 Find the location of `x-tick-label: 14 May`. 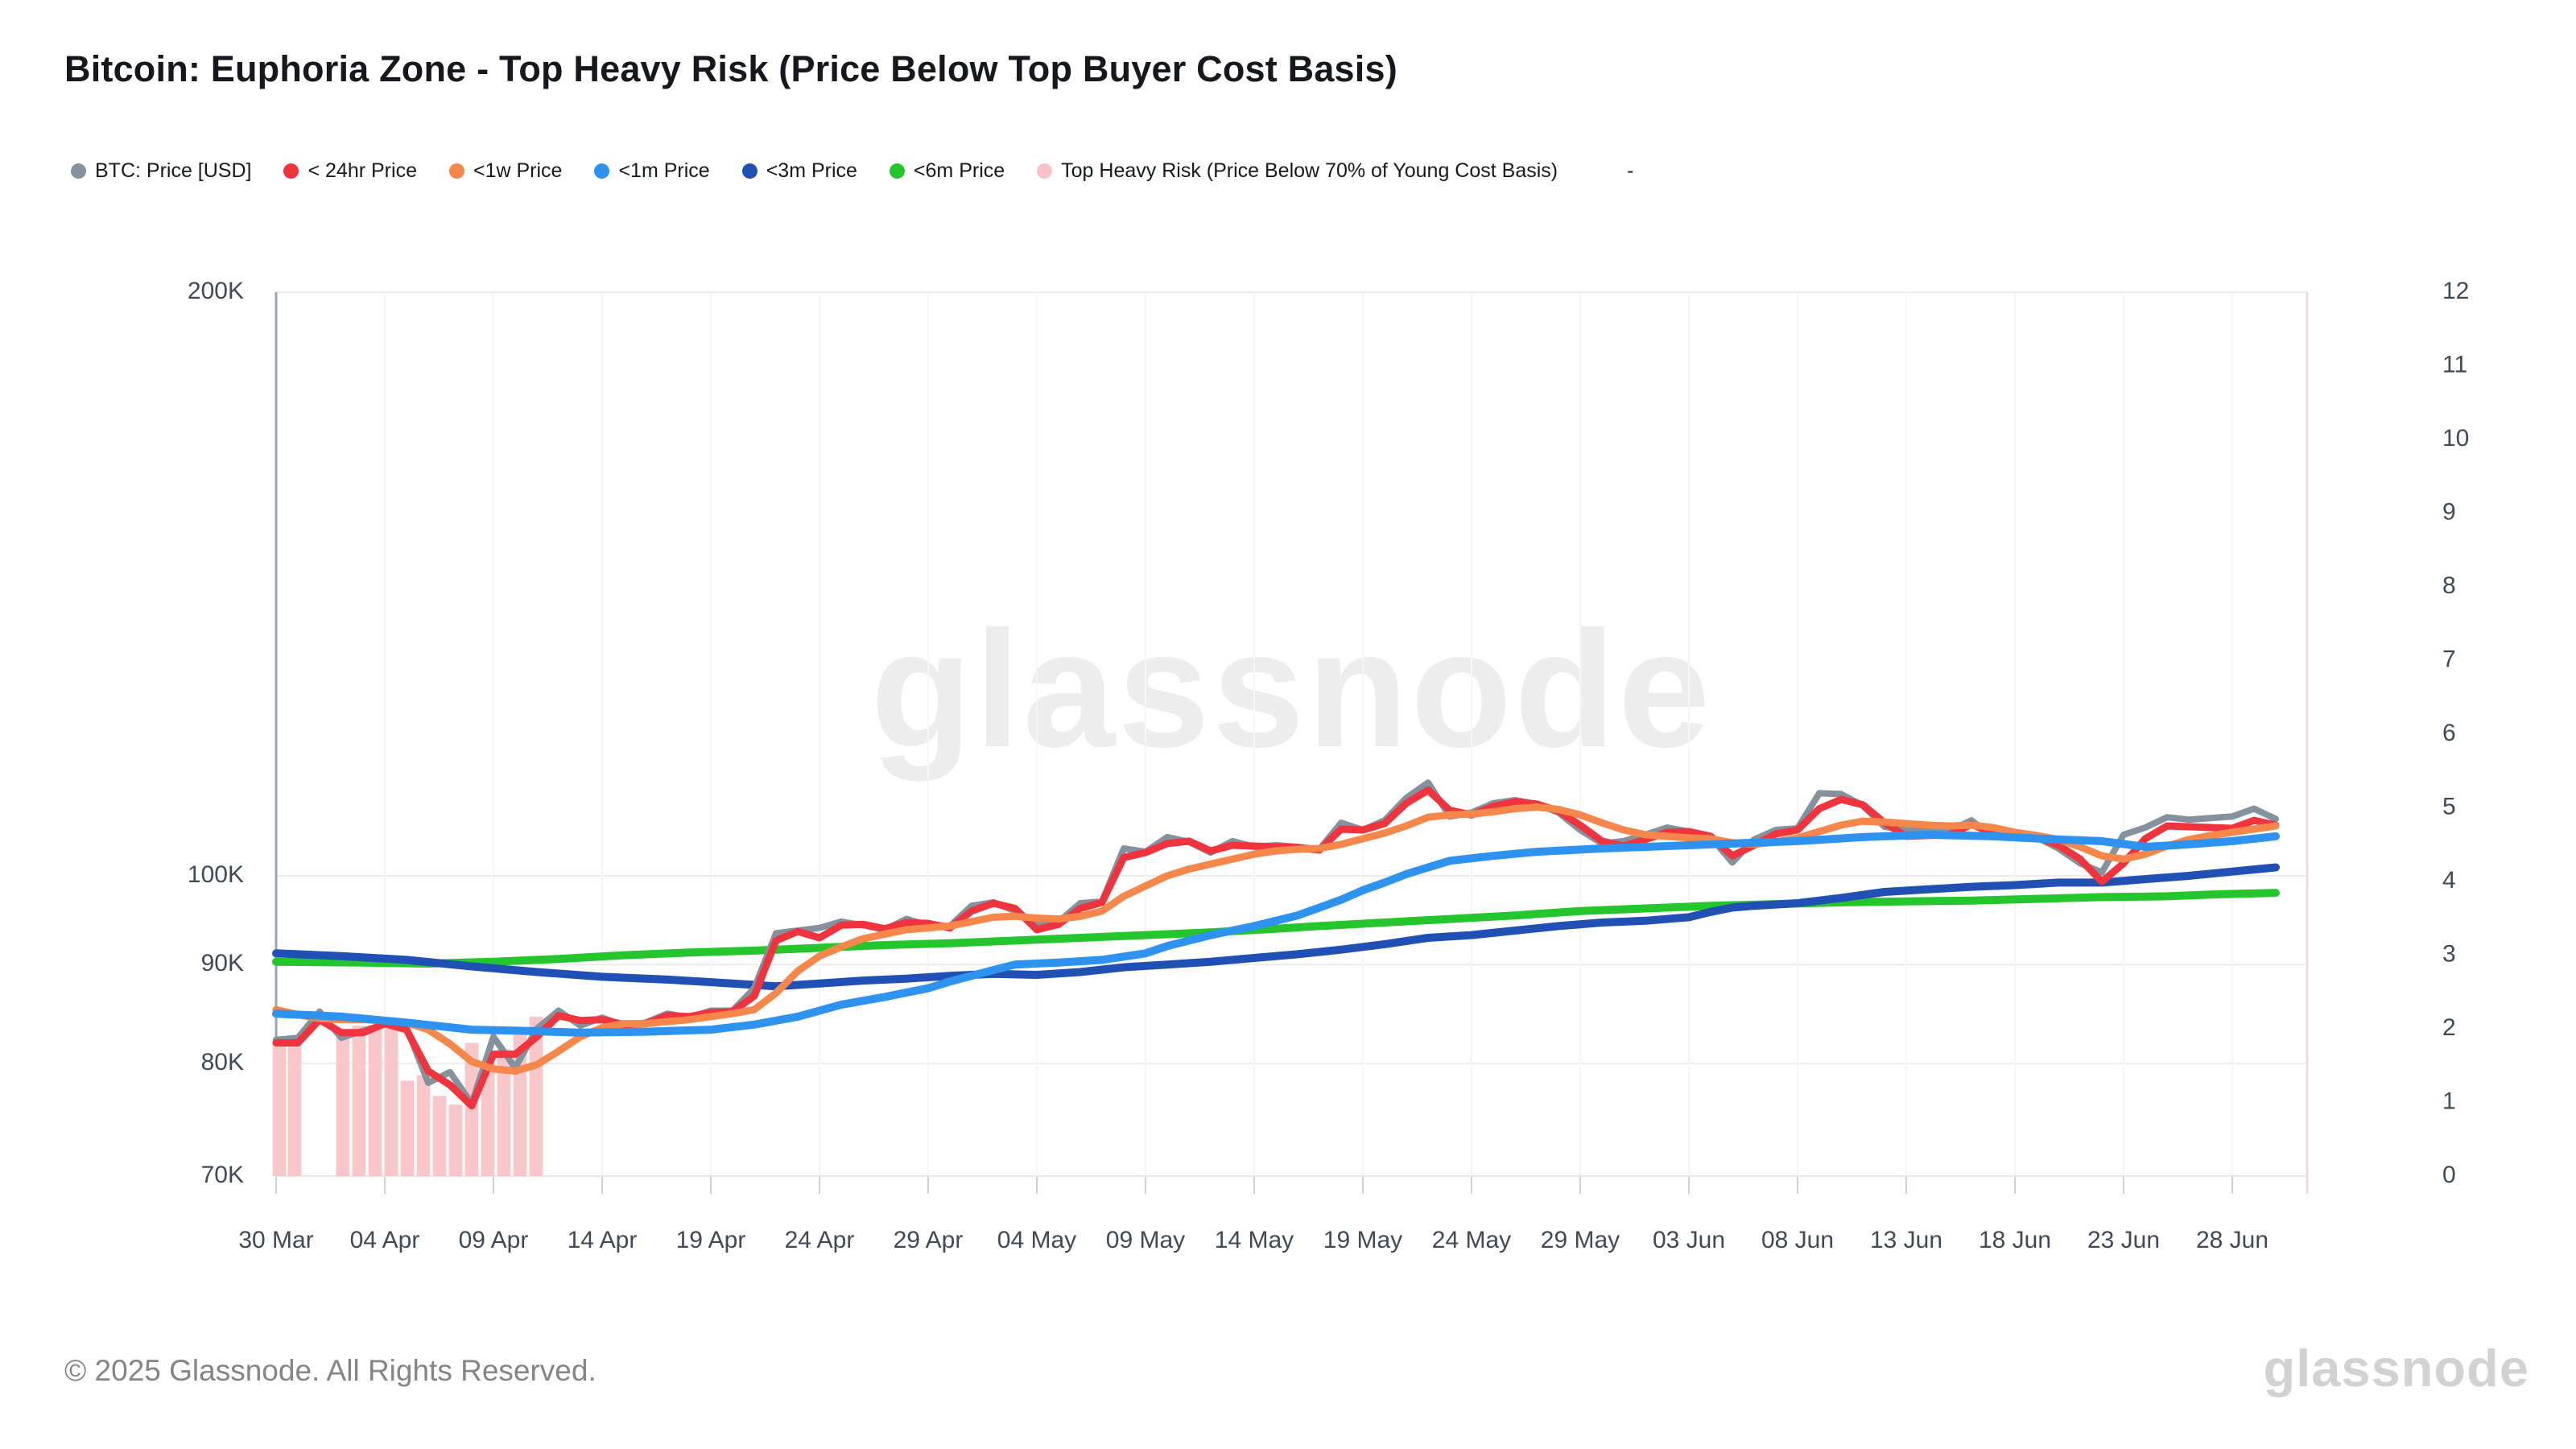

x-tick-label: 14 May is located at coordinates (1254, 1240).